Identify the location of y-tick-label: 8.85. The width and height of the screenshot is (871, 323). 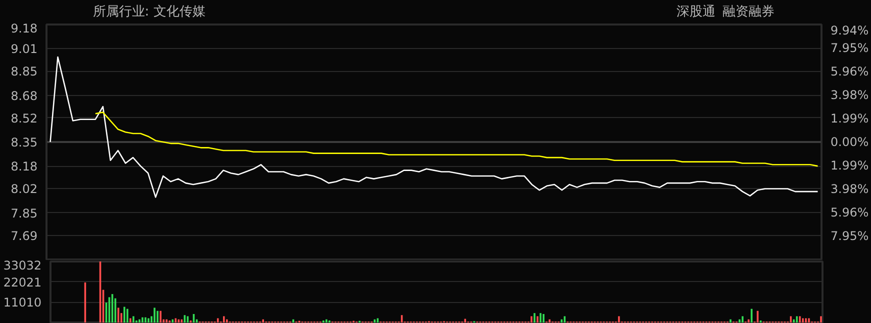
(24, 71).